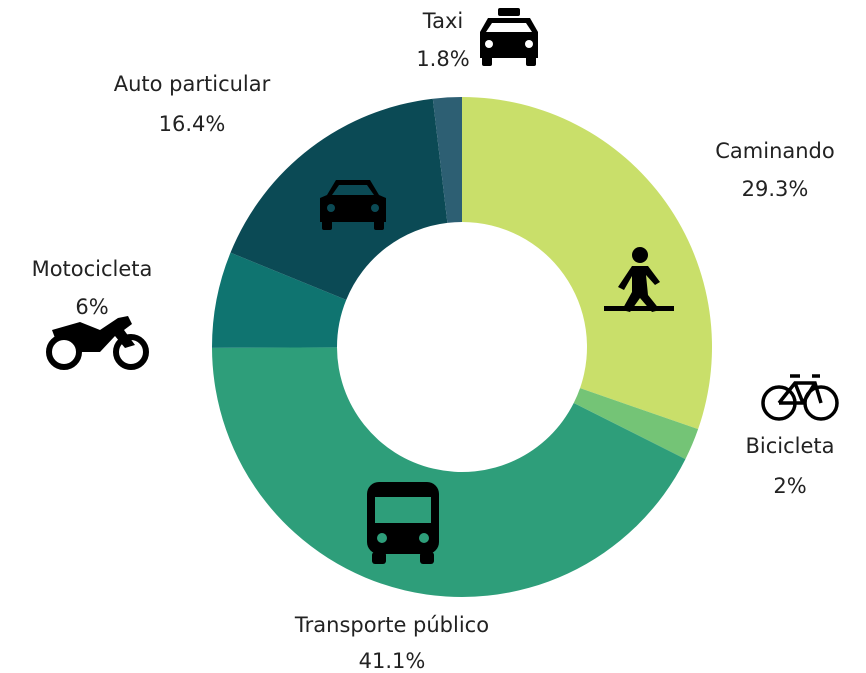 This screenshot has height=673, width=866. Describe the element at coordinates (353, 205) in the screenshot. I see `car-icon` at that location.